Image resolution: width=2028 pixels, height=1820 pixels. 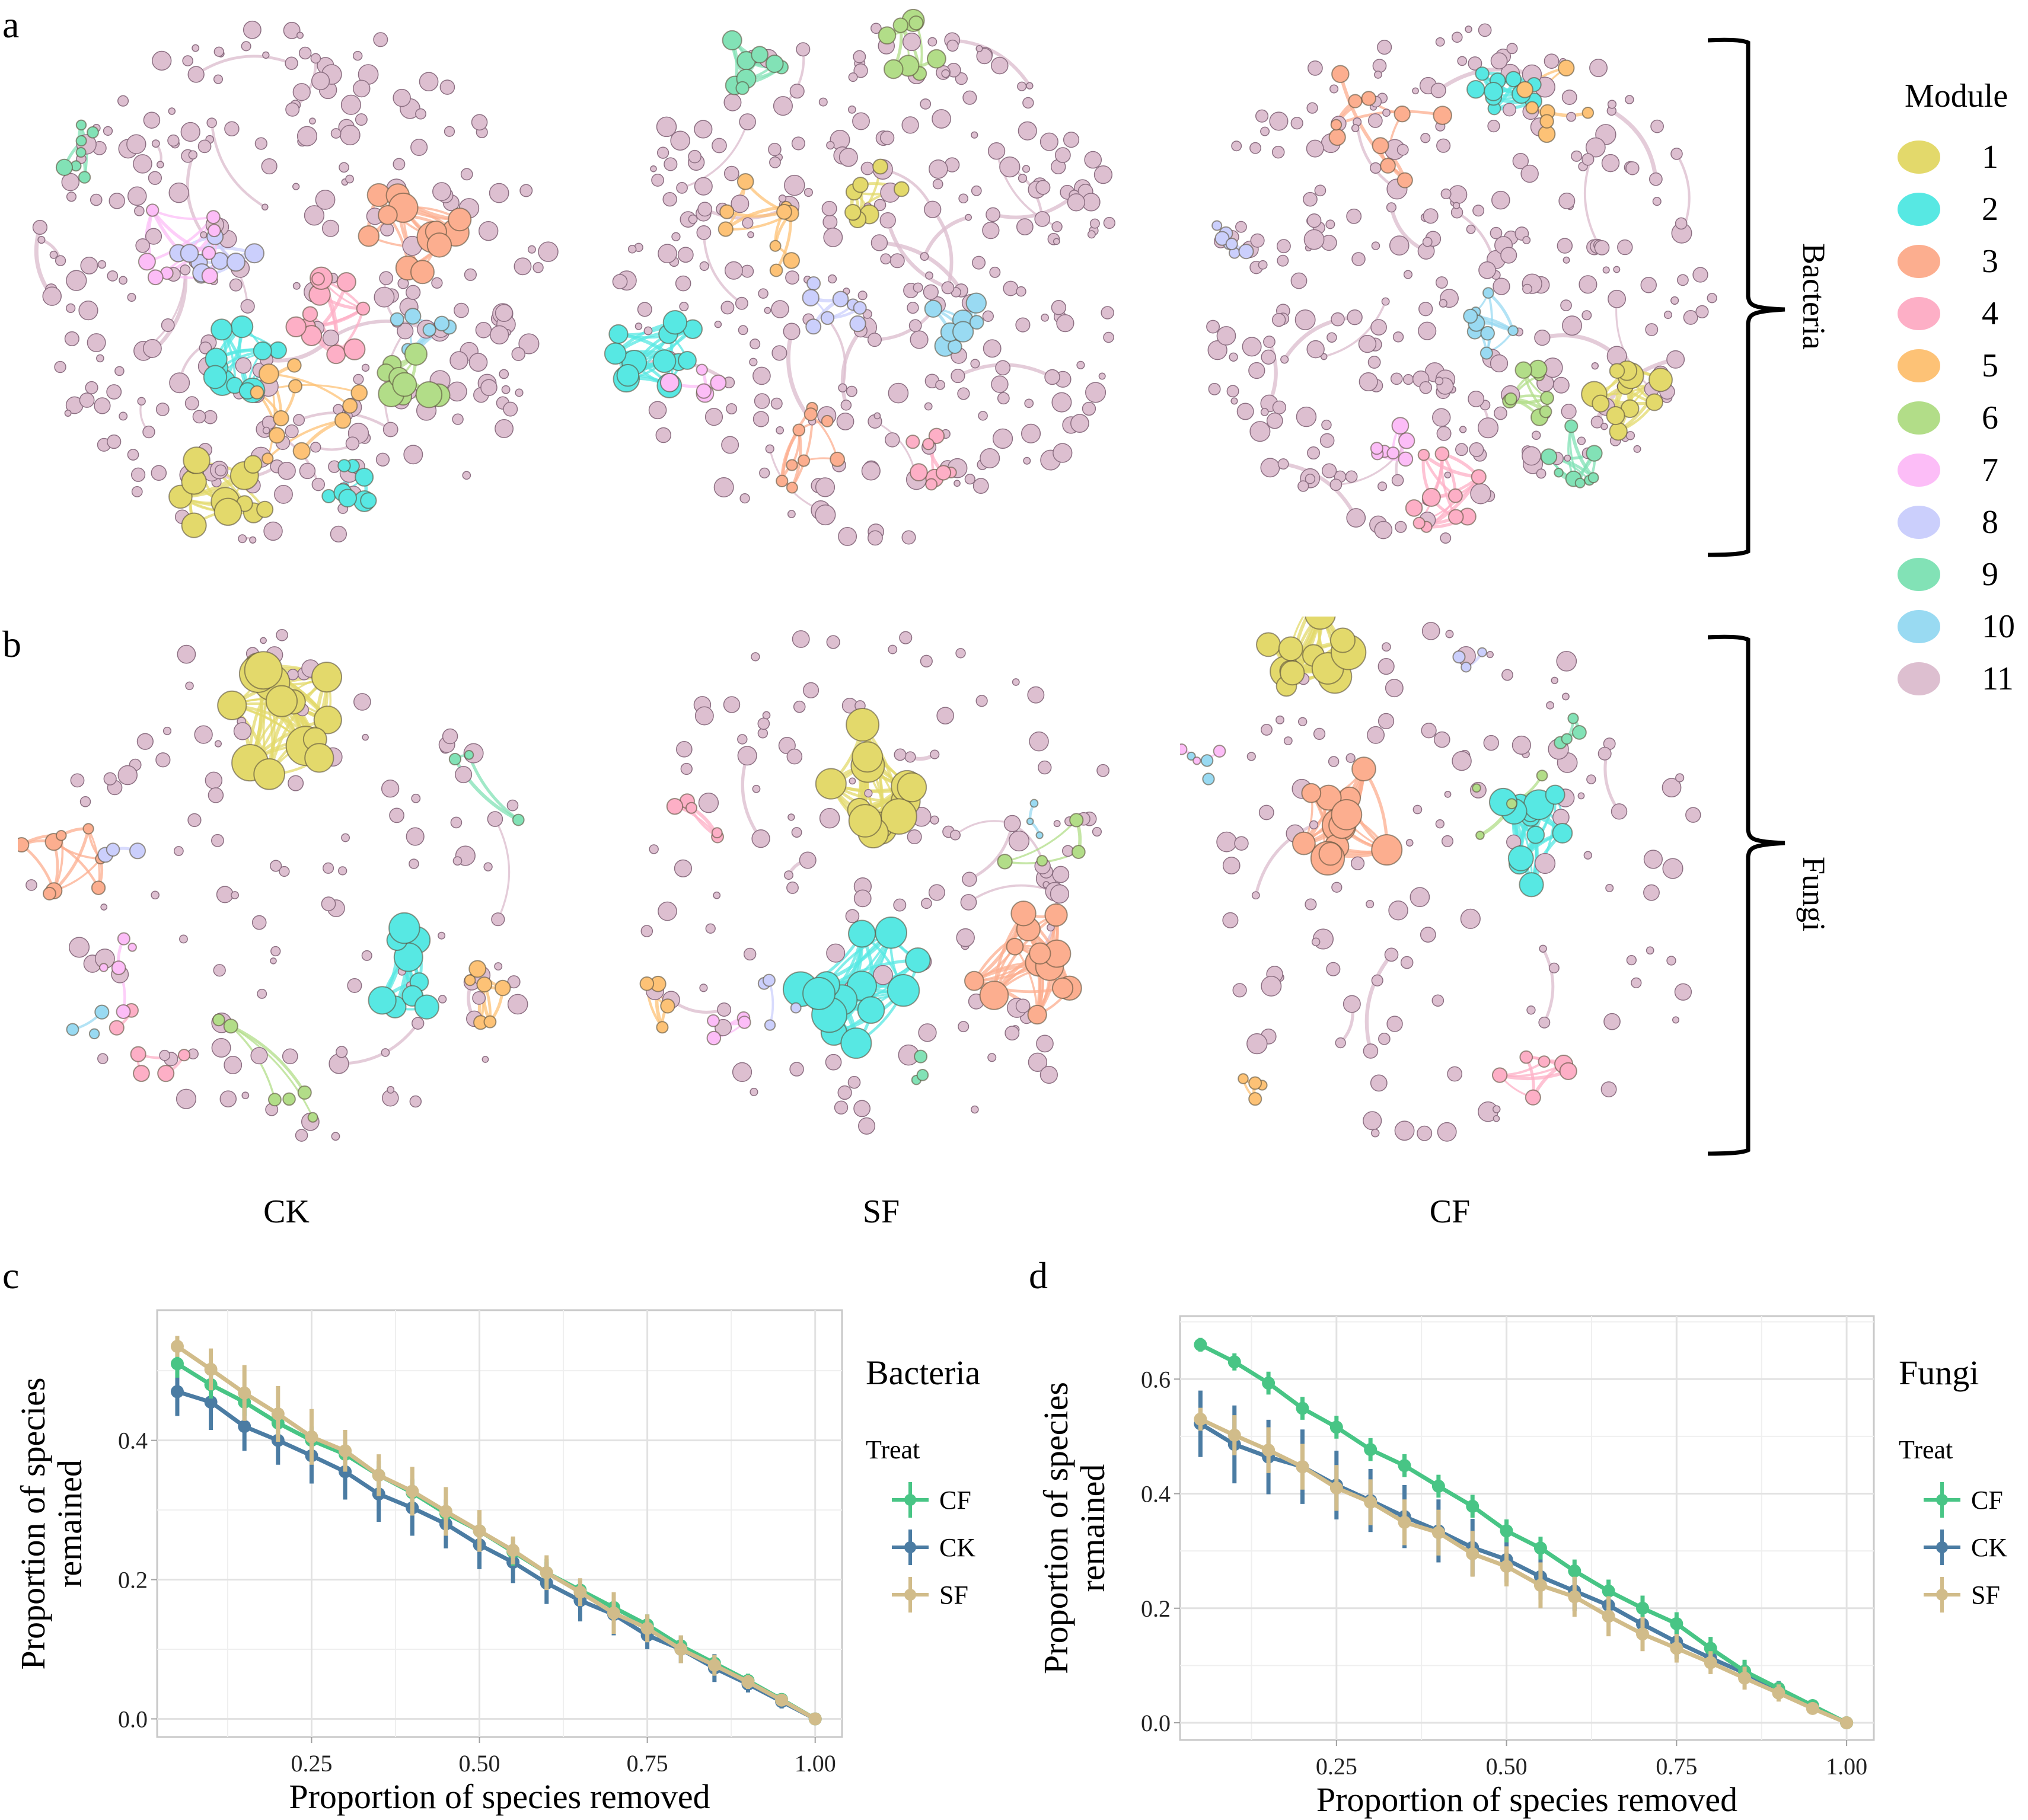 I want to click on module-legend-item-10: 10, so click(x=1956, y=626).